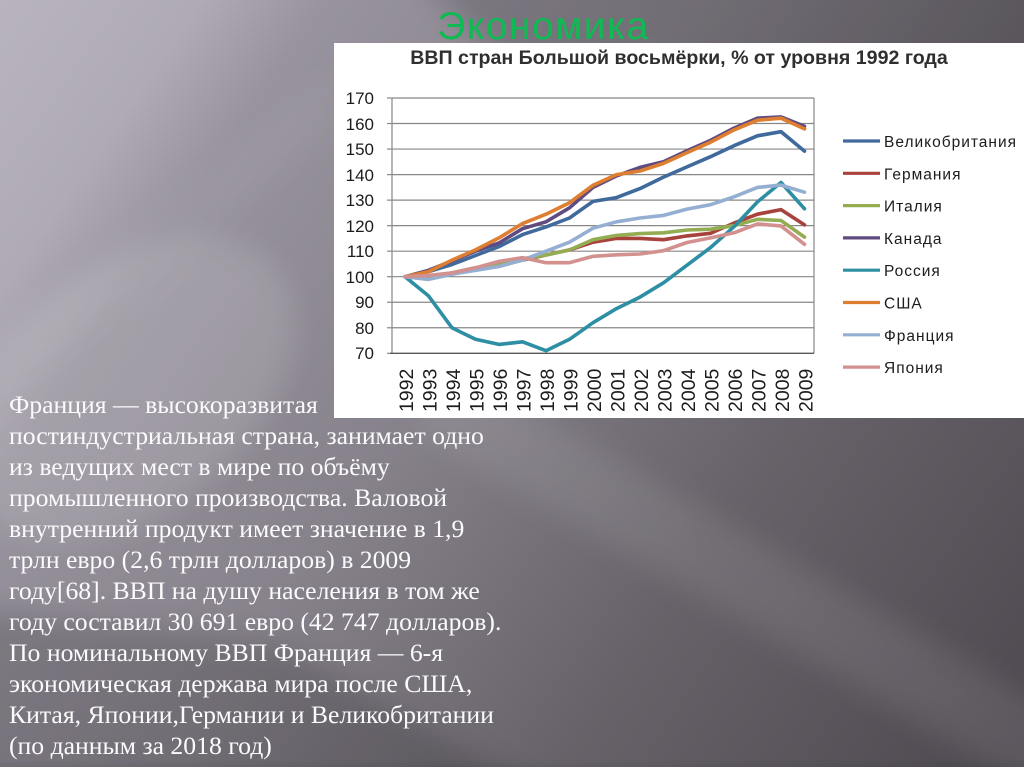 The image size is (1024, 767). I want to click on svg-text: Италия, so click(913, 207).